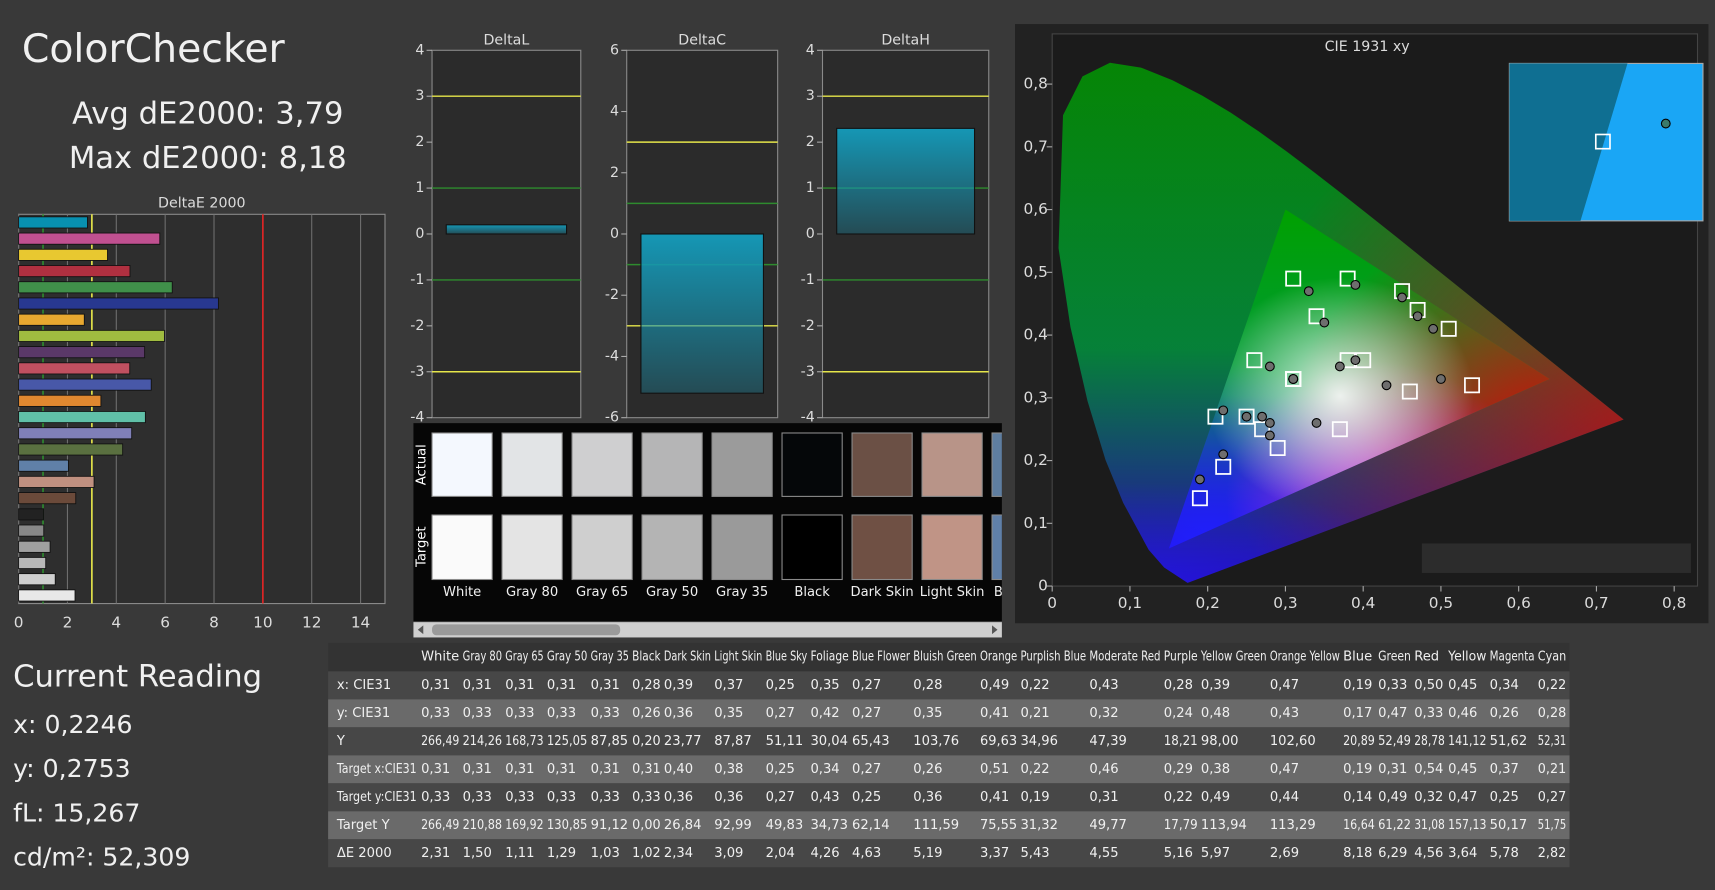  What do you see at coordinates (1552, 825) in the screenshot?
I see `table-cell: 51,75` at bounding box center [1552, 825].